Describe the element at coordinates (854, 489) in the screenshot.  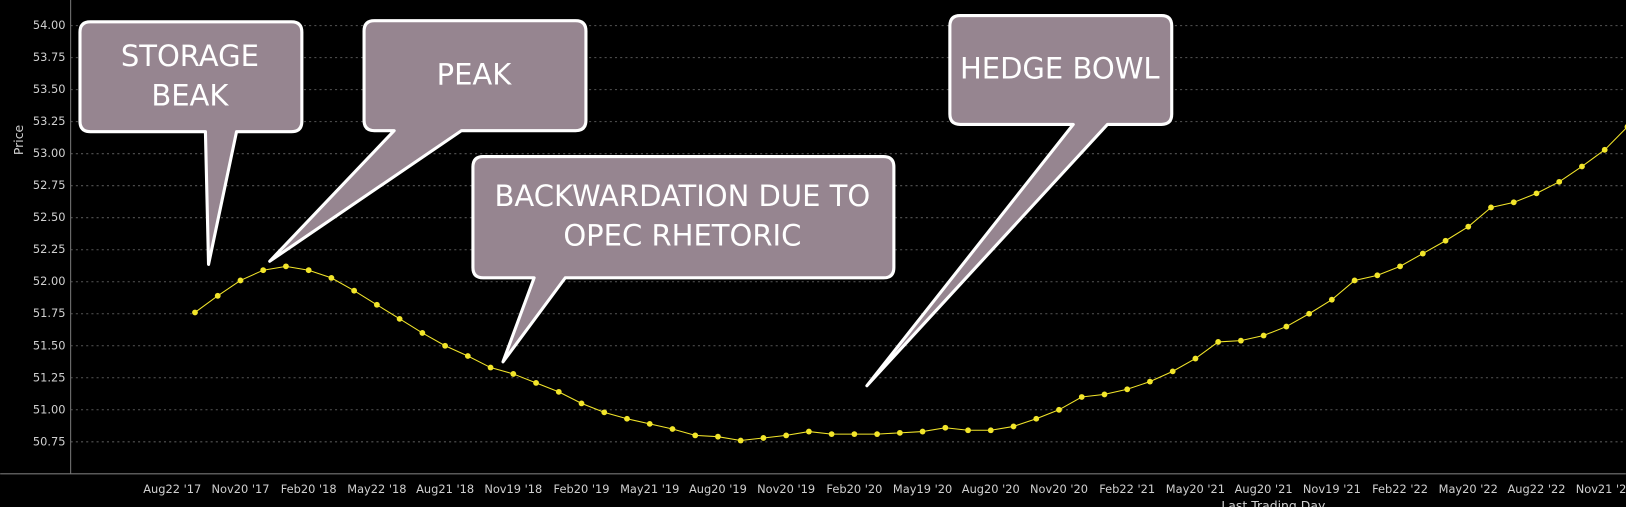
I see `x-tick-label: Feb20 '20` at that location.